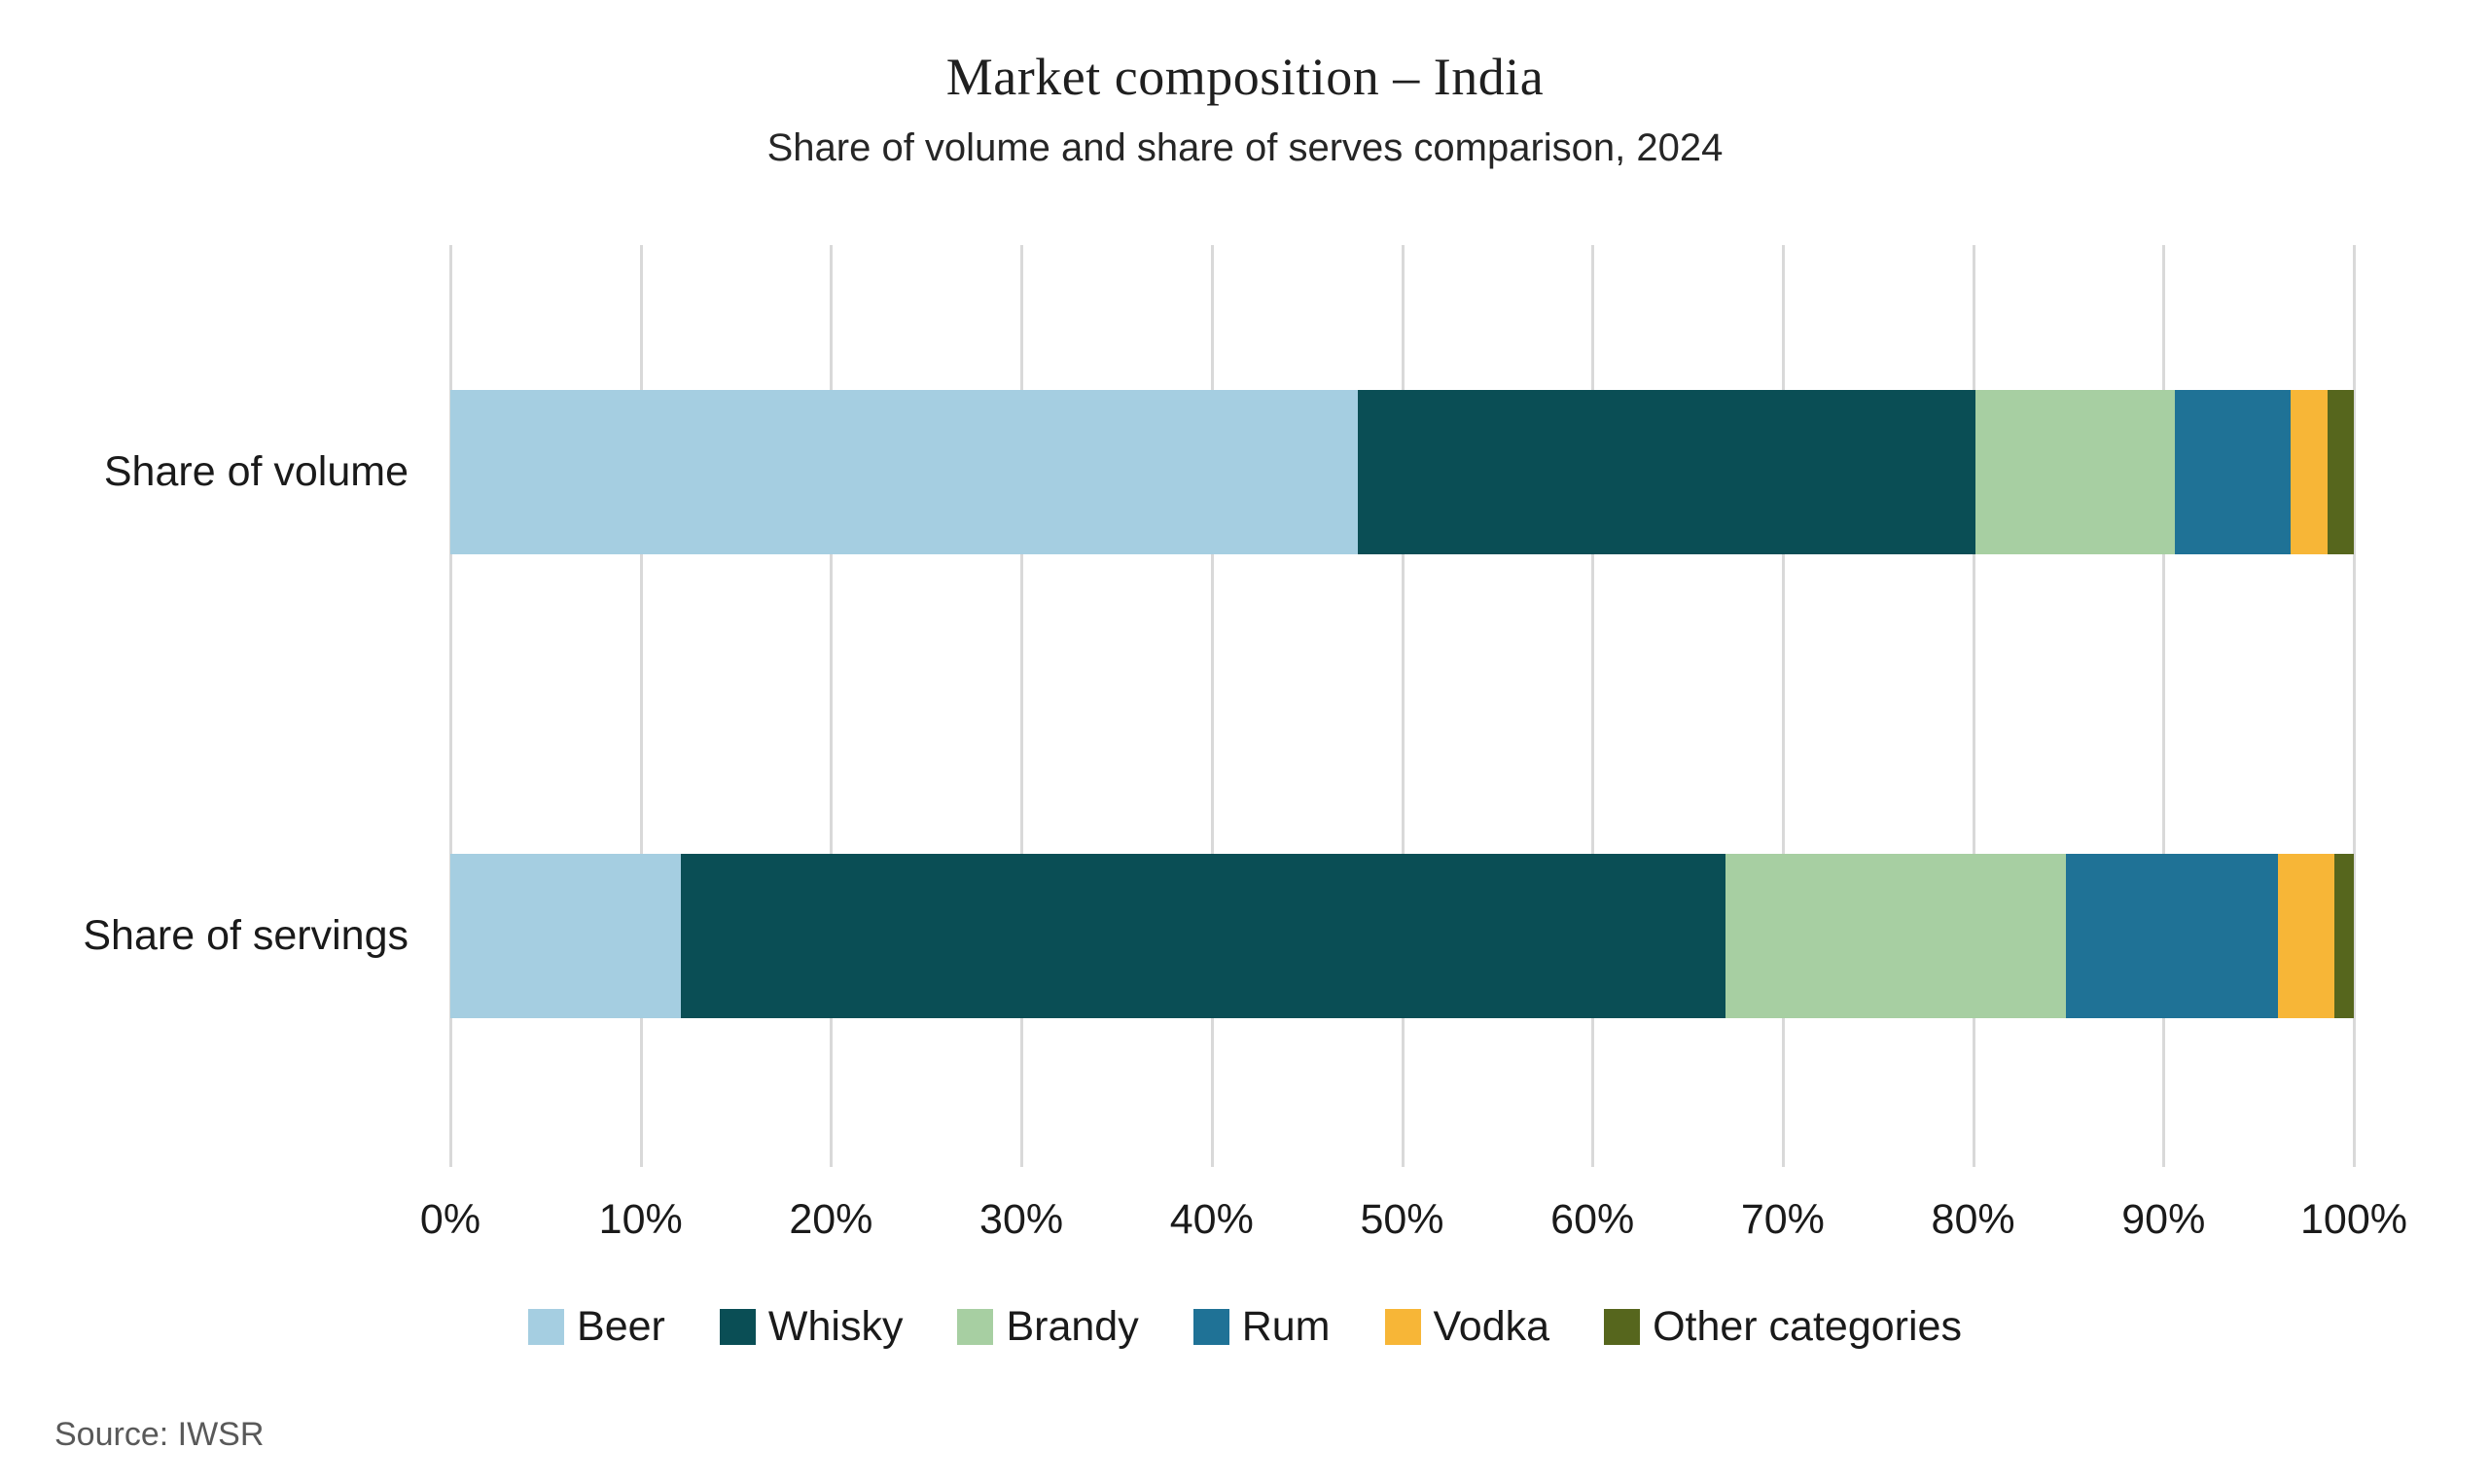 The width and height of the screenshot is (2490, 1484). What do you see at coordinates (1211, 1220) in the screenshot?
I see `x-tick-40%: 40%` at bounding box center [1211, 1220].